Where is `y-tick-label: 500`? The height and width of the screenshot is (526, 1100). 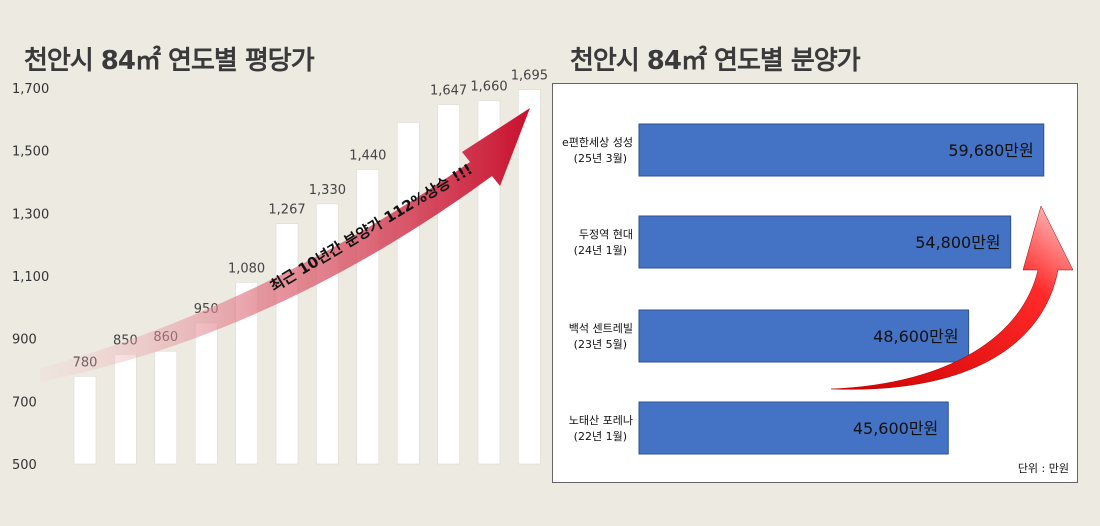
y-tick-label: 500 is located at coordinates (24, 465).